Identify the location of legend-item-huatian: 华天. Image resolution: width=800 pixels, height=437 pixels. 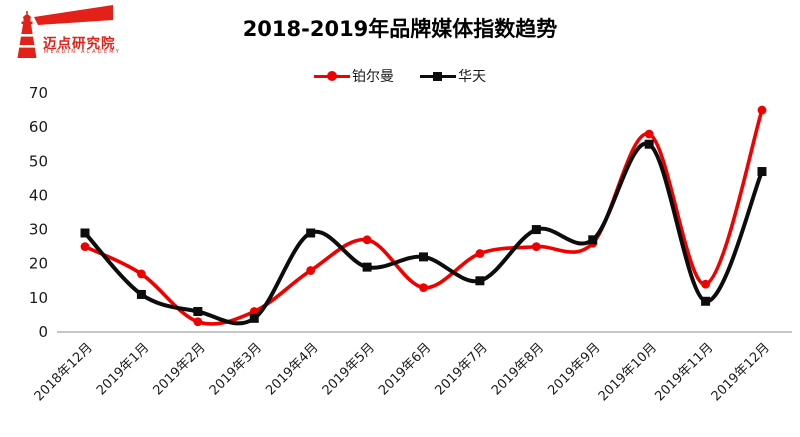
(453, 76).